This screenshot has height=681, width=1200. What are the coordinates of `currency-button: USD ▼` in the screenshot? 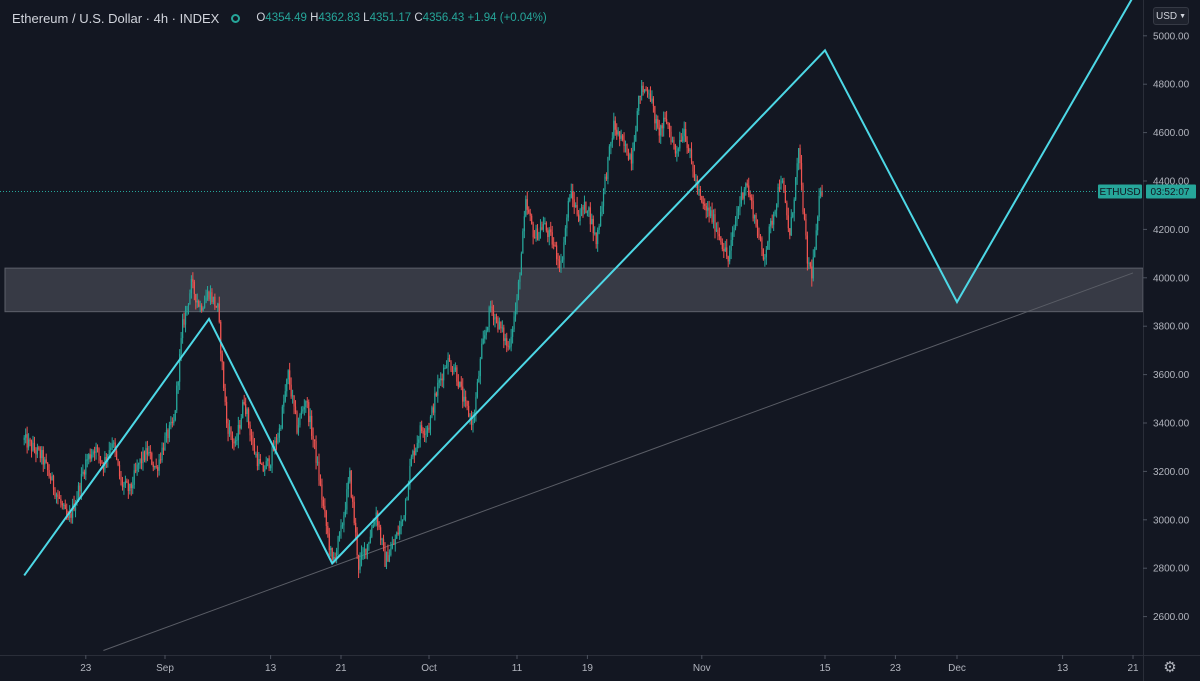 It's located at (1171, 16).